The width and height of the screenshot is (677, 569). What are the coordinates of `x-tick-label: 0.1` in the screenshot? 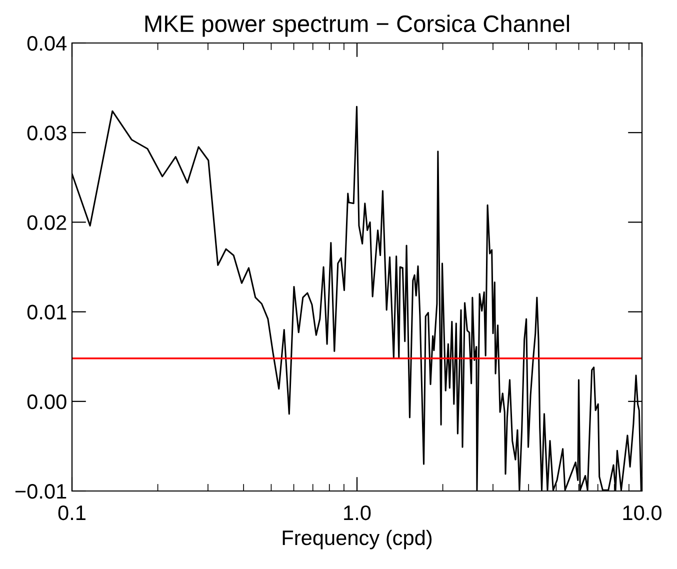 It's located at (72, 512).